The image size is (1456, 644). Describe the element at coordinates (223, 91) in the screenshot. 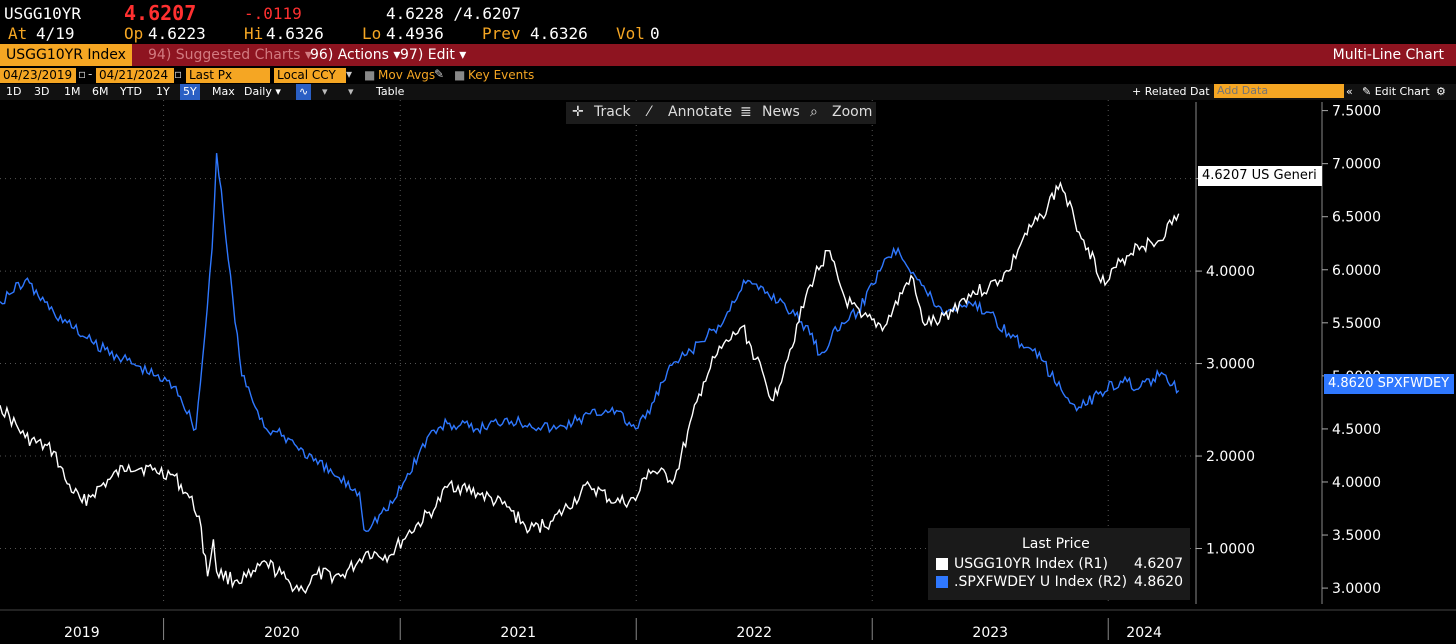

I see `range-button: Max` at that location.